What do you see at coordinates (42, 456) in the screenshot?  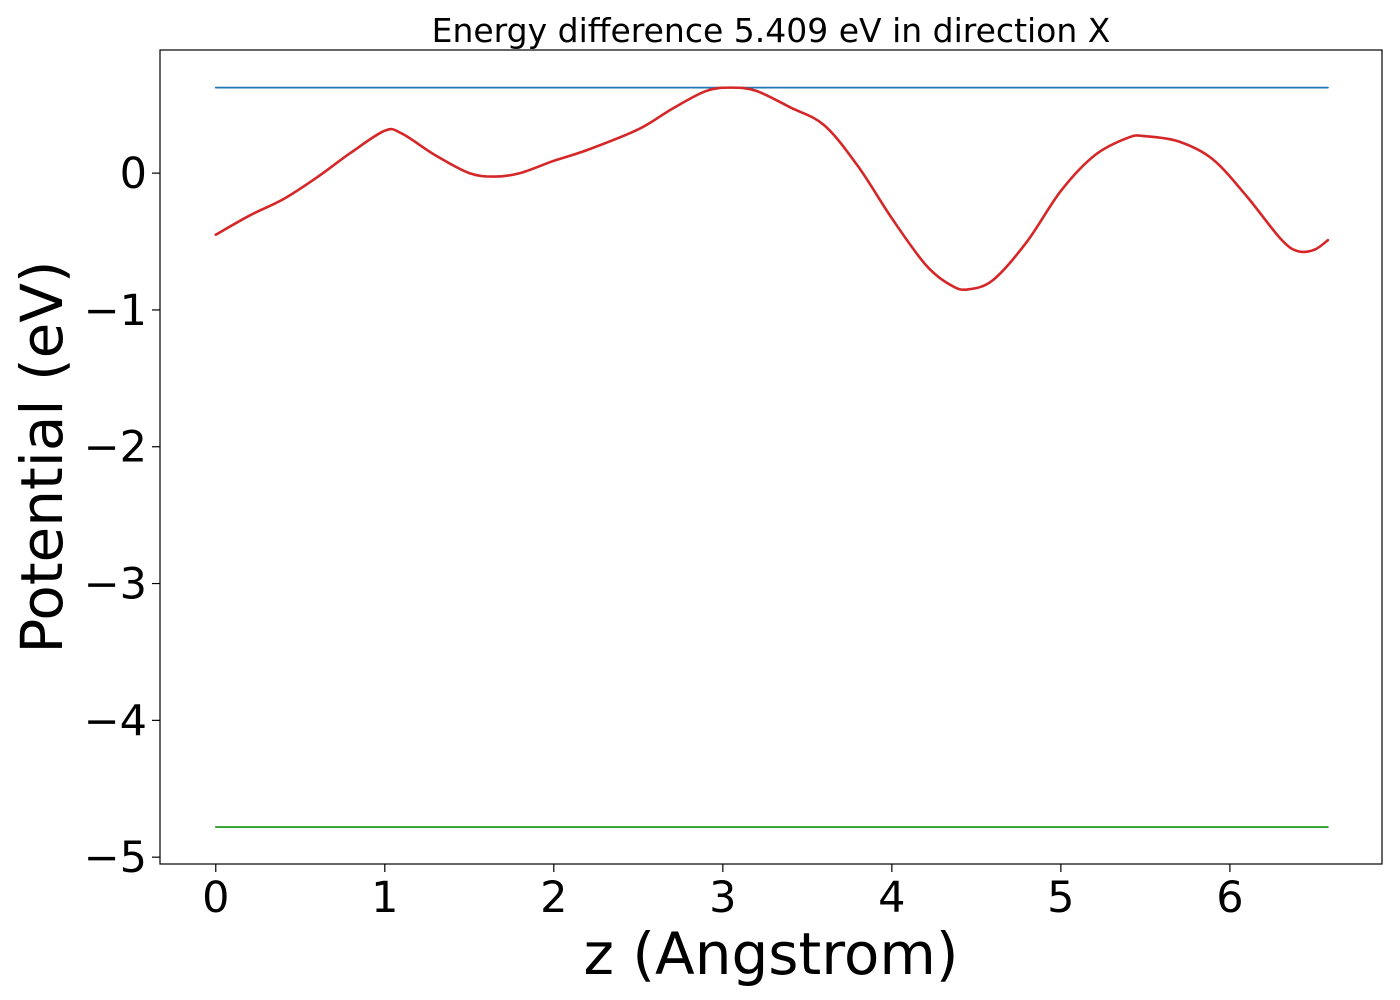 I see `y-axis-label: Potential (eV)` at bounding box center [42, 456].